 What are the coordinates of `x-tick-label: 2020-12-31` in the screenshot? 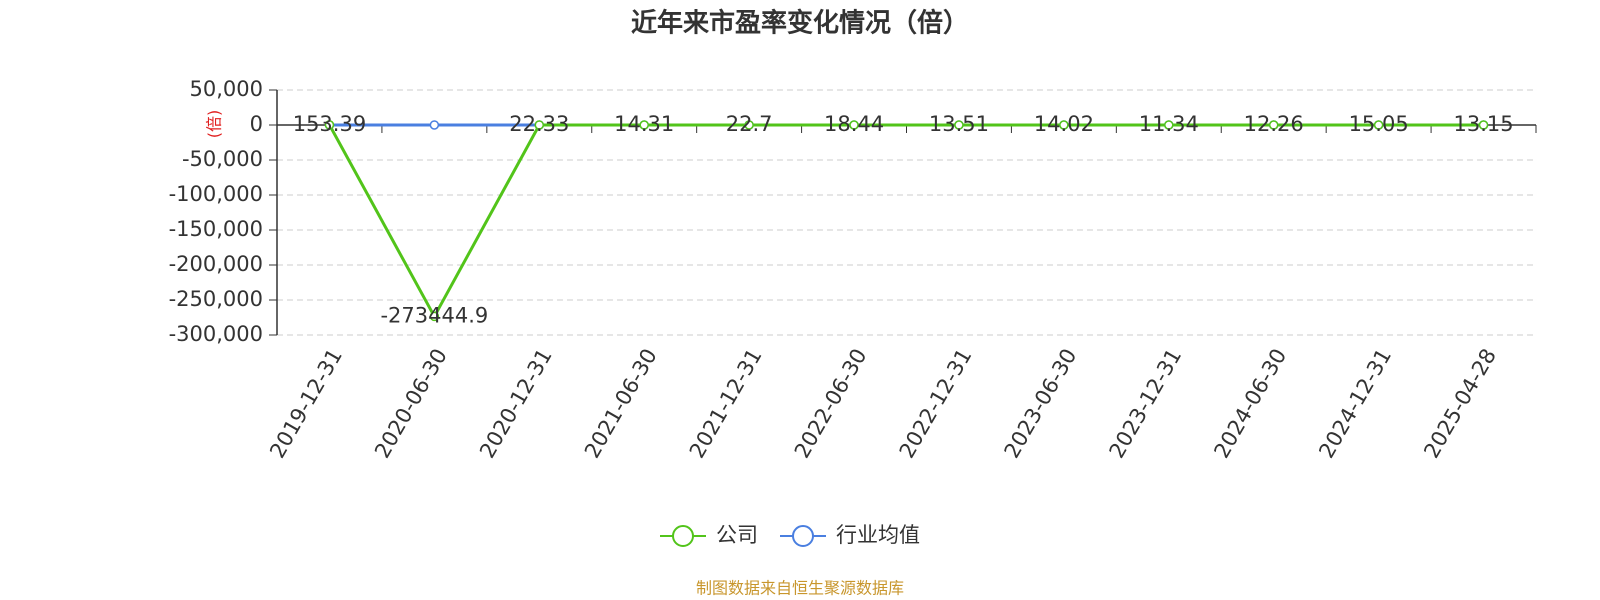 It's located at (516, 404).